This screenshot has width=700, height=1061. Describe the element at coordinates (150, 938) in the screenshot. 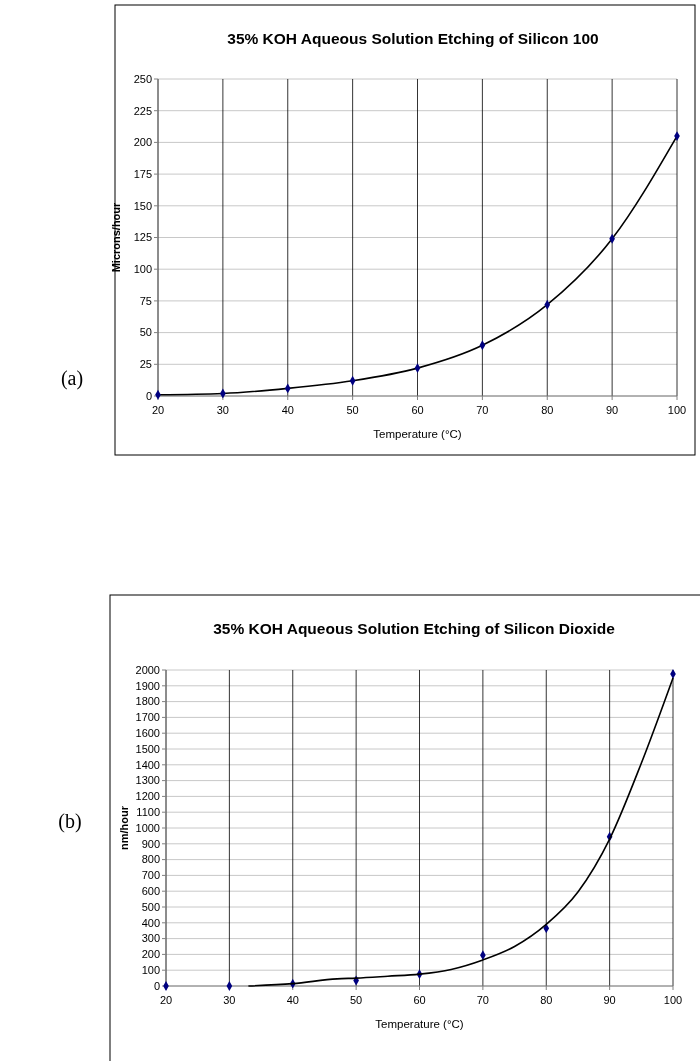

I see `y-tick-label: 300` at that location.